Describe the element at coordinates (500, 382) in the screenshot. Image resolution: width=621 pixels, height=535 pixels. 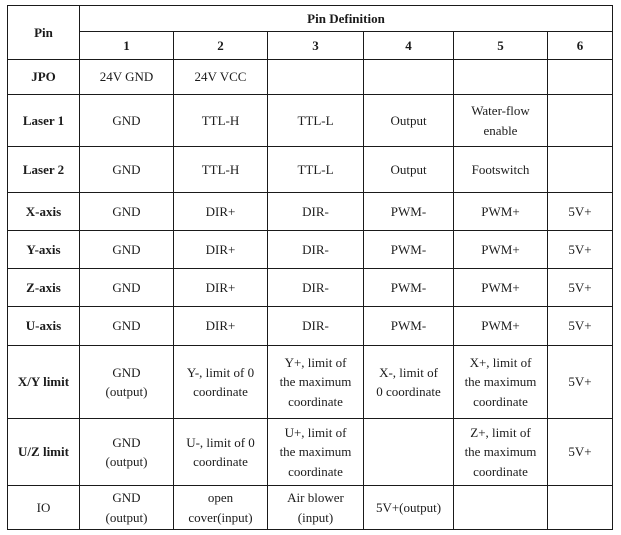
I see `pin-cell: X+, limit of the maximum coordinate` at that location.